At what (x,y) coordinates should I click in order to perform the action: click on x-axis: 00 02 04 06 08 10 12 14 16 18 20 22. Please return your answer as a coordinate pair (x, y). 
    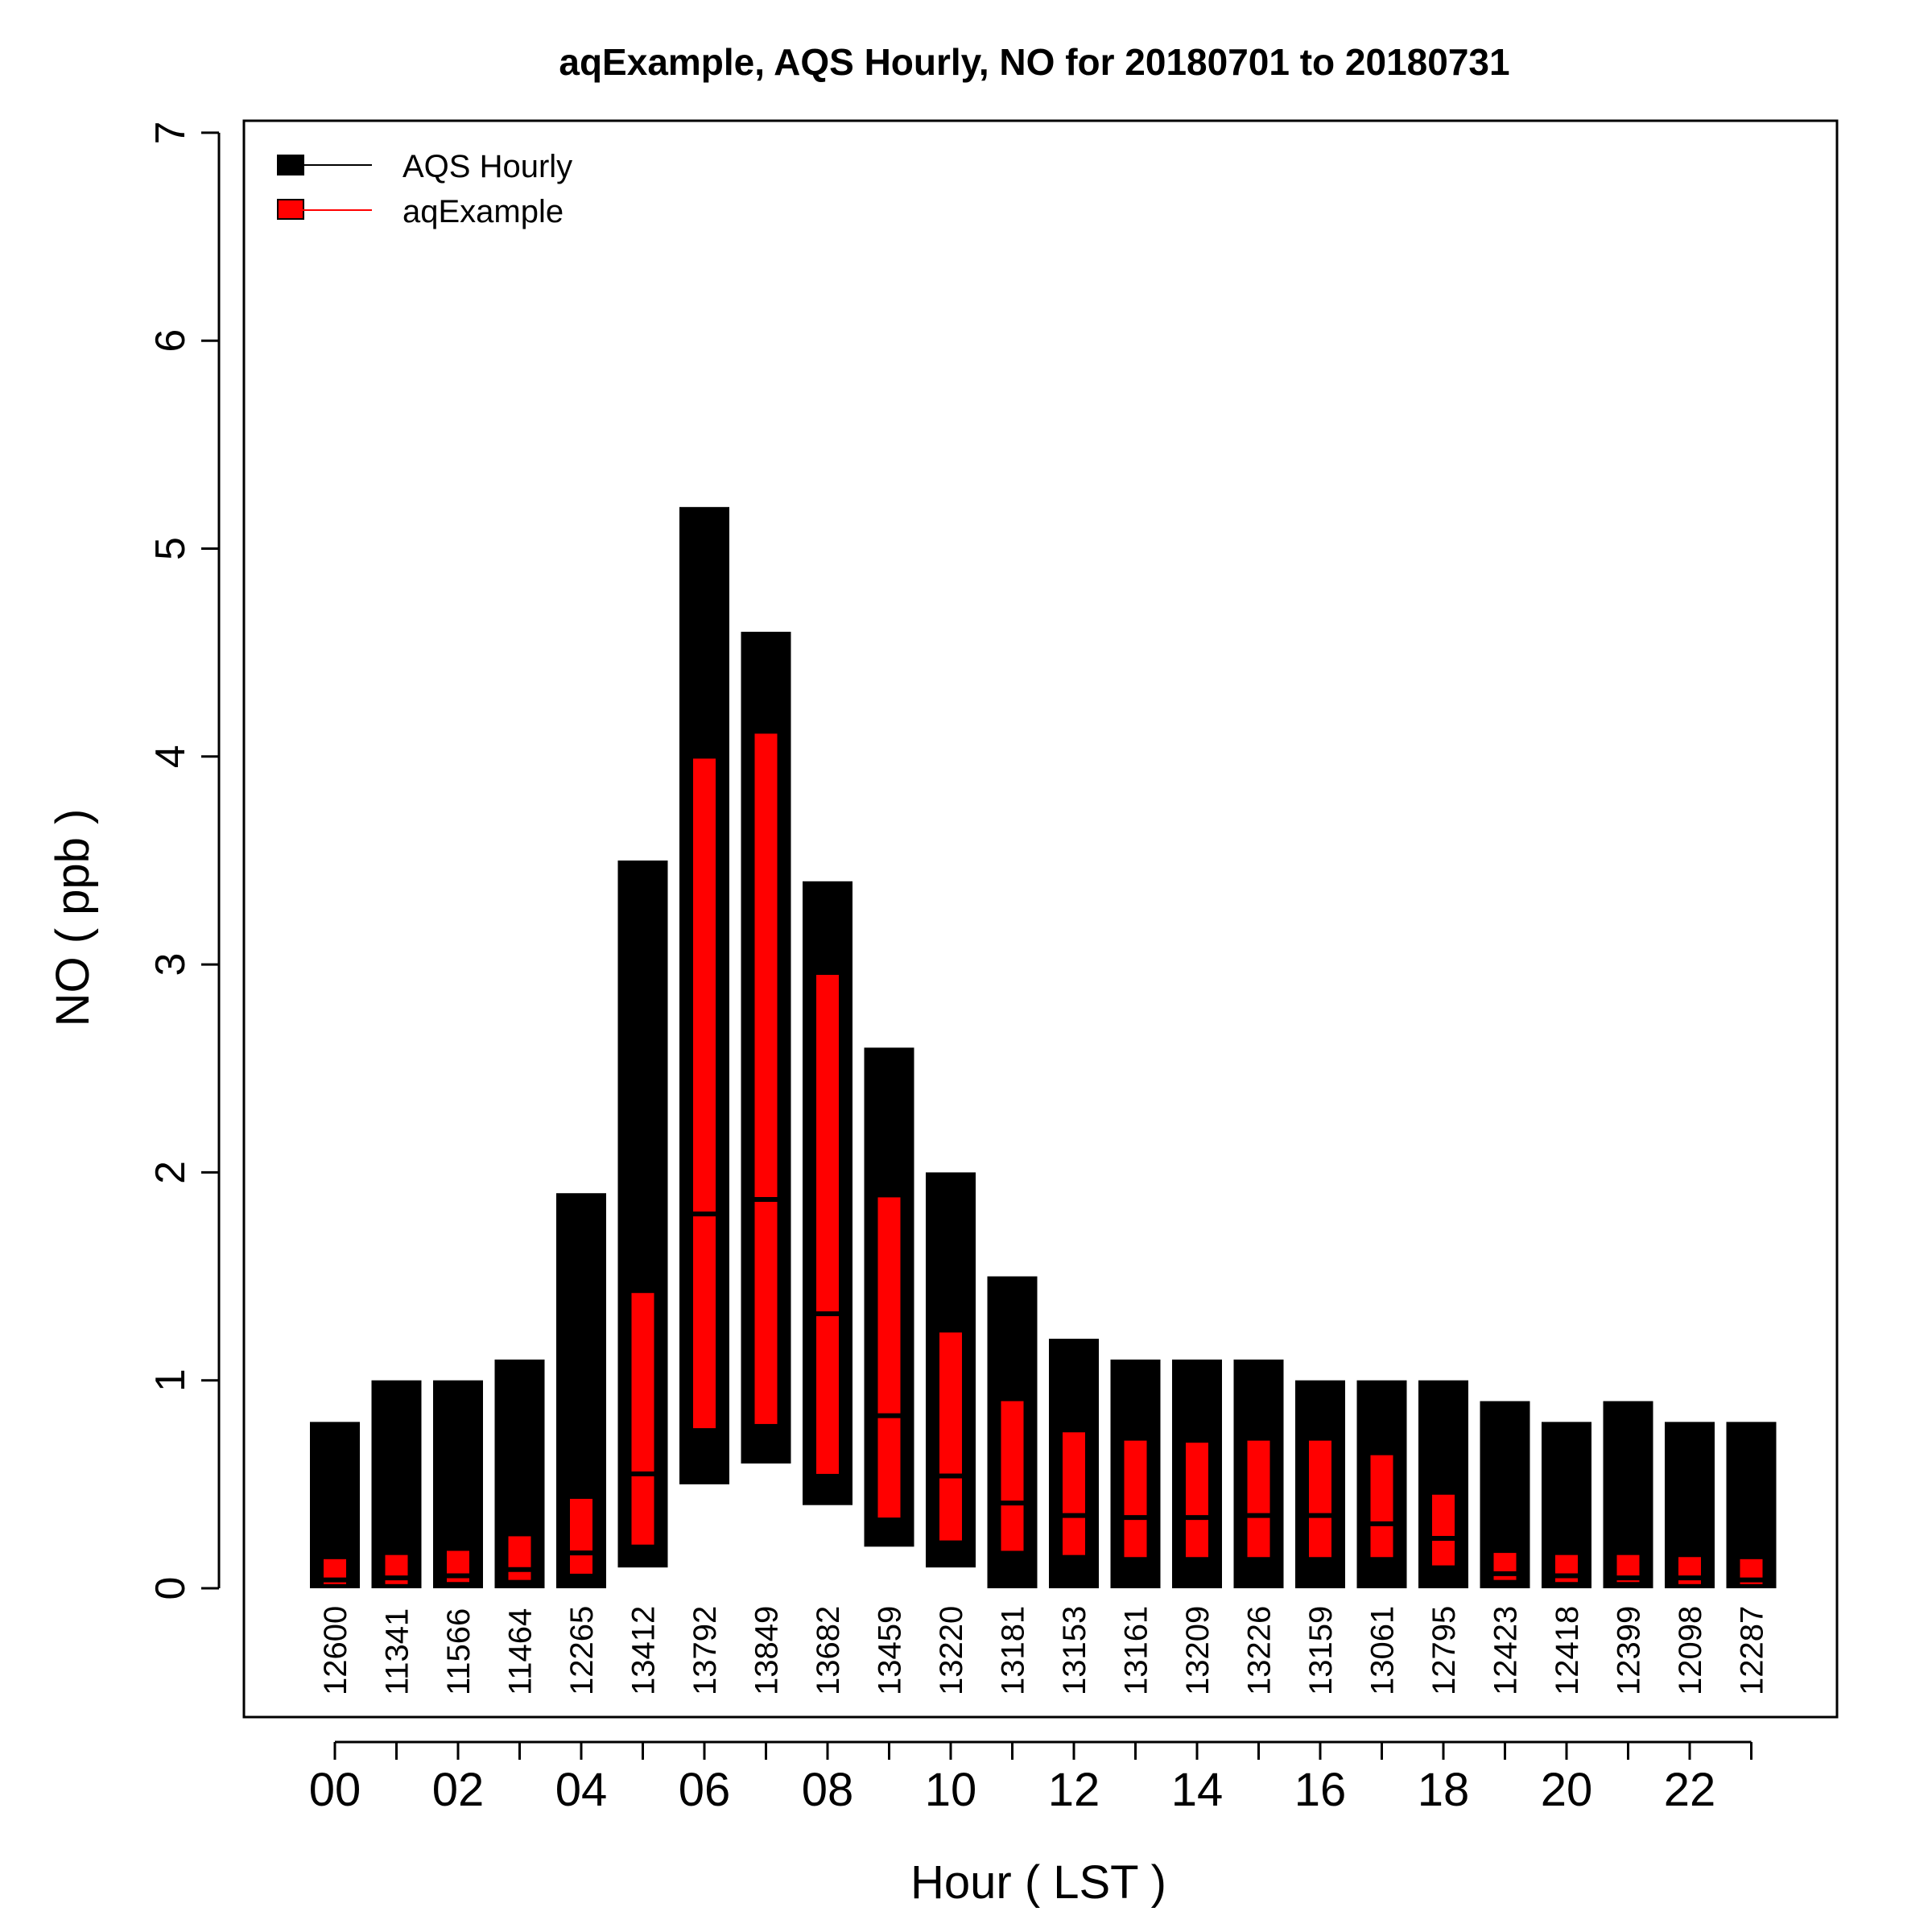
    Looking at the image, I should click on (1030, 1778).